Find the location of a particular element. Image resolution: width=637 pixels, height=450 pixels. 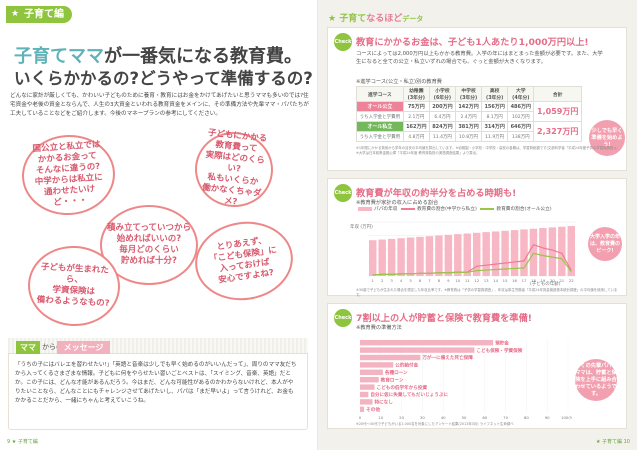

x-tick-label: 7 is located at coordinates (429, 280).